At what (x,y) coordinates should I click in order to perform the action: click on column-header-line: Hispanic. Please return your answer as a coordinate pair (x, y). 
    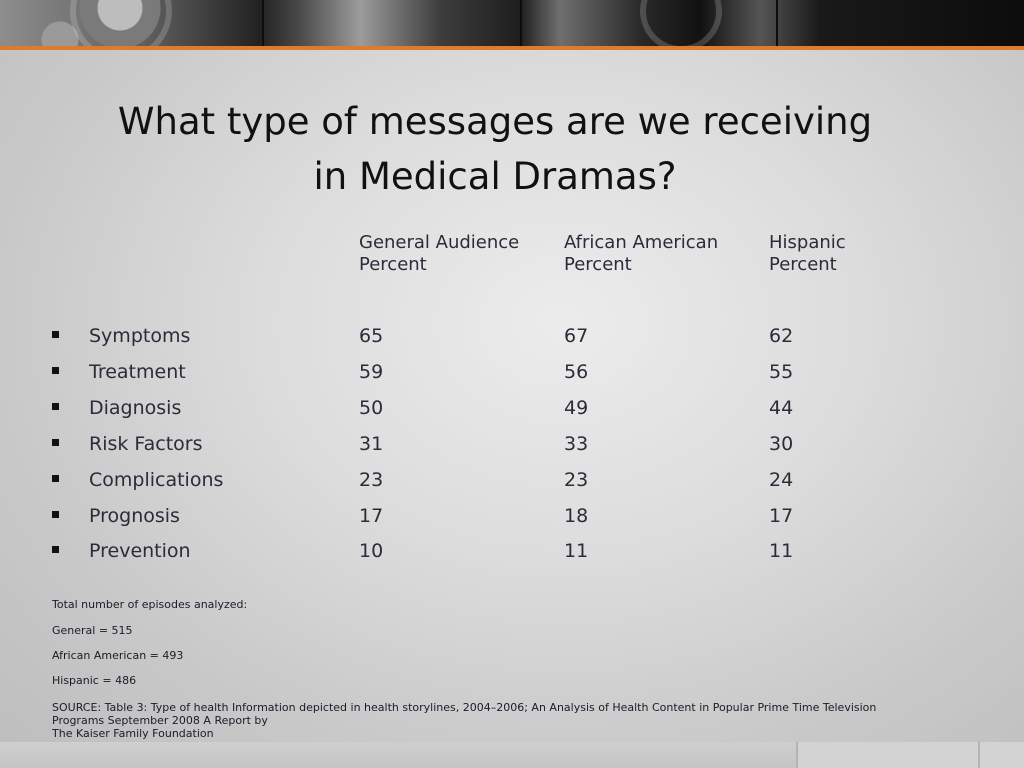
    Looking at the image, I should click on (807, 242).